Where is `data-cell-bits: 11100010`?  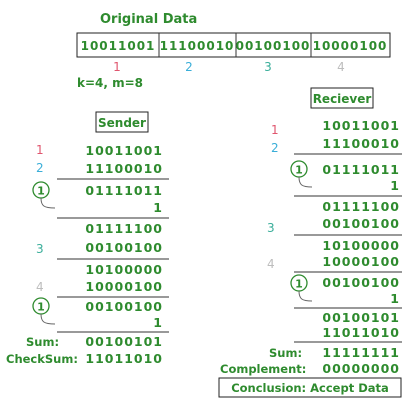
data-cell-bits: 11100010 is located at coordinates (197, 46).